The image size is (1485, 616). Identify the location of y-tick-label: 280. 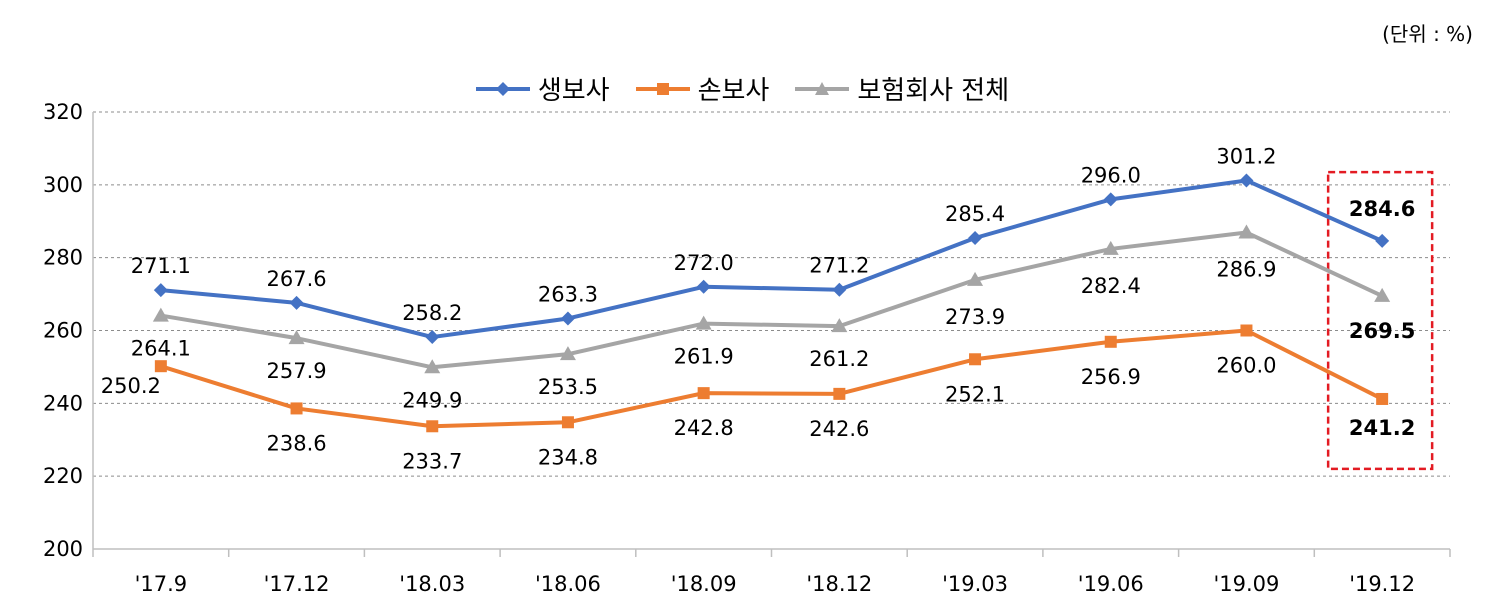
(63, 258).